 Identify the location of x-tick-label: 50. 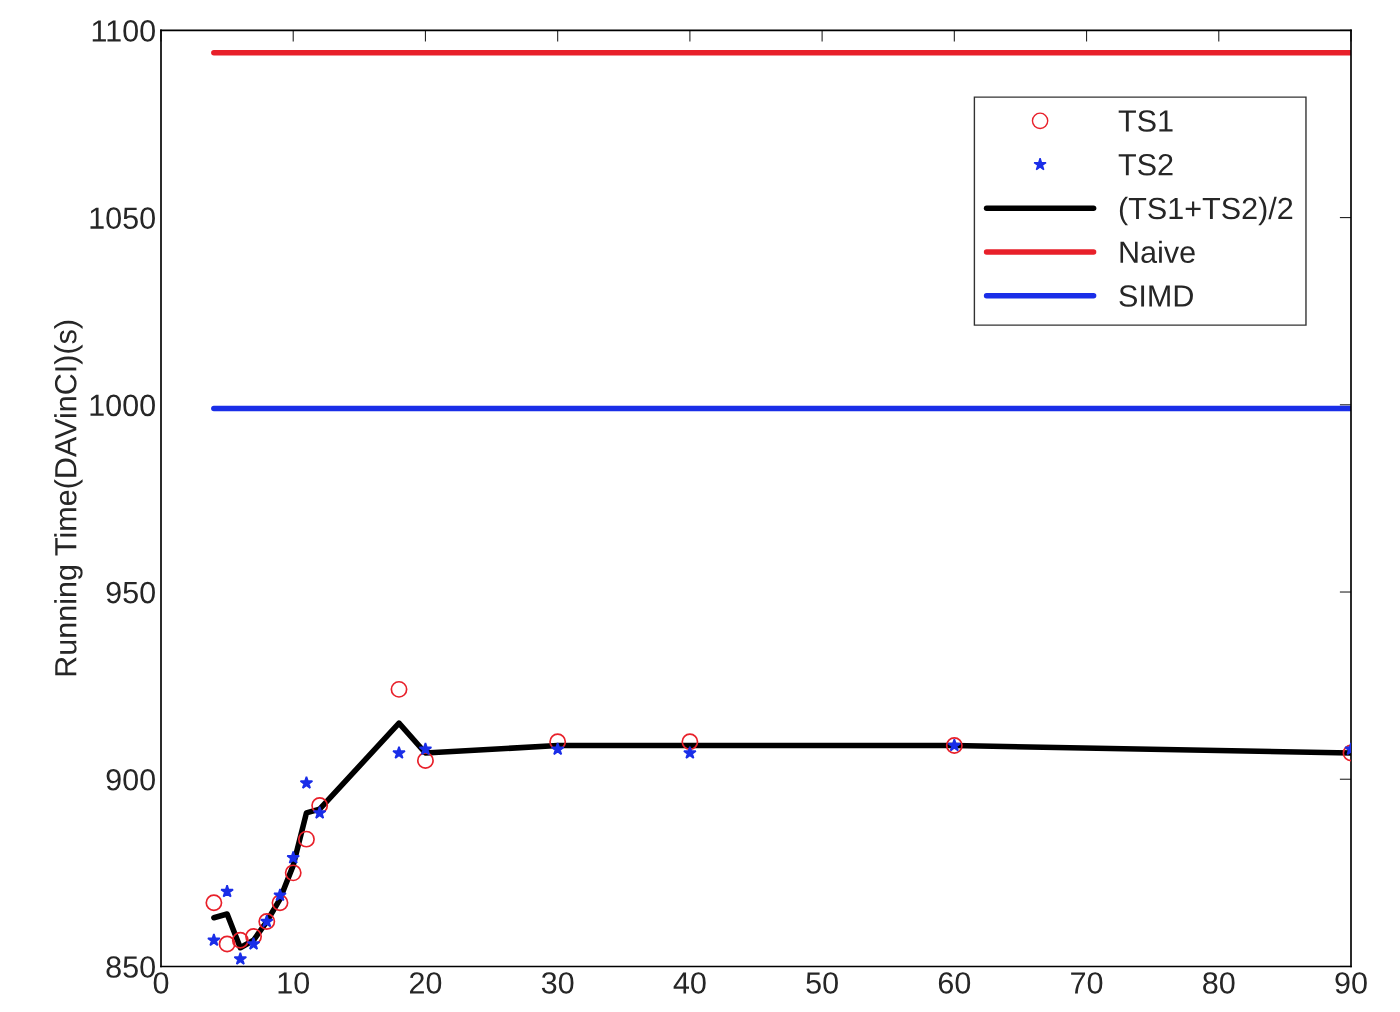
(822, 983).